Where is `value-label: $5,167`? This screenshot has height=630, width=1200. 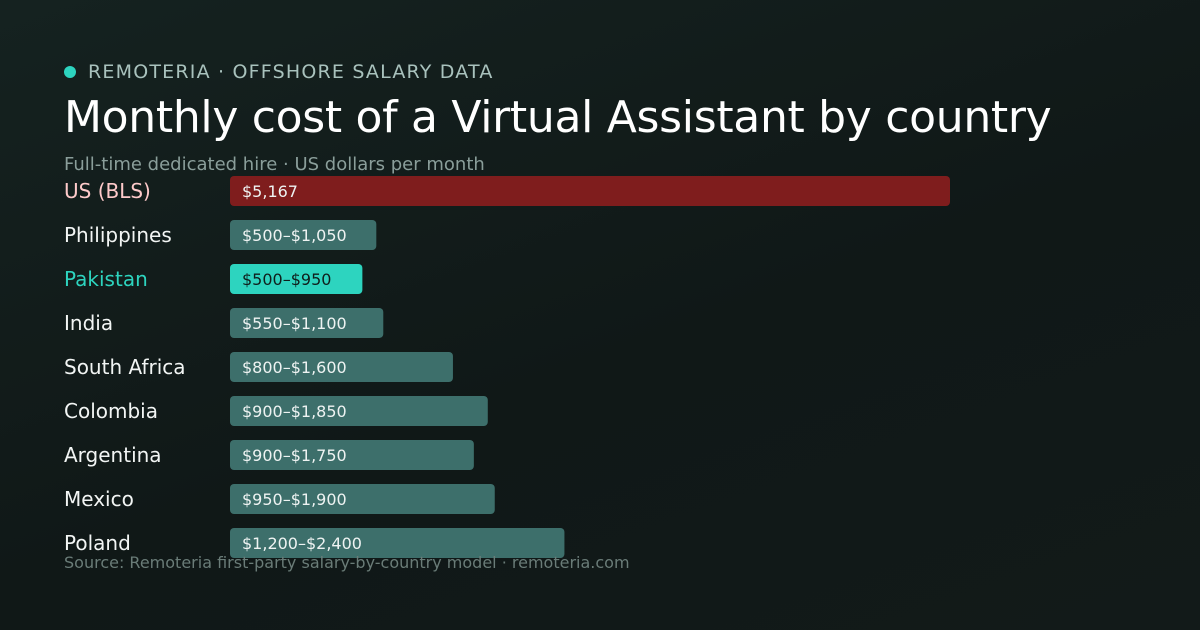 value-label: $5,167 is located at coordinates (270, 191).